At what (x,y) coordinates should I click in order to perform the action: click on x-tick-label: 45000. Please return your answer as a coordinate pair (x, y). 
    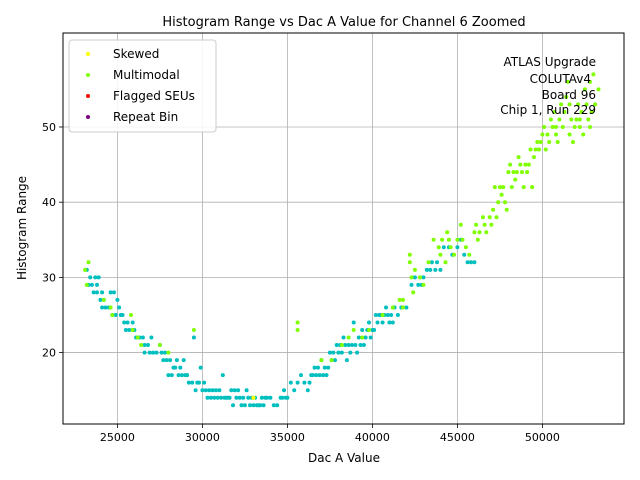
    Looking at the image, I should click on (457, 437).